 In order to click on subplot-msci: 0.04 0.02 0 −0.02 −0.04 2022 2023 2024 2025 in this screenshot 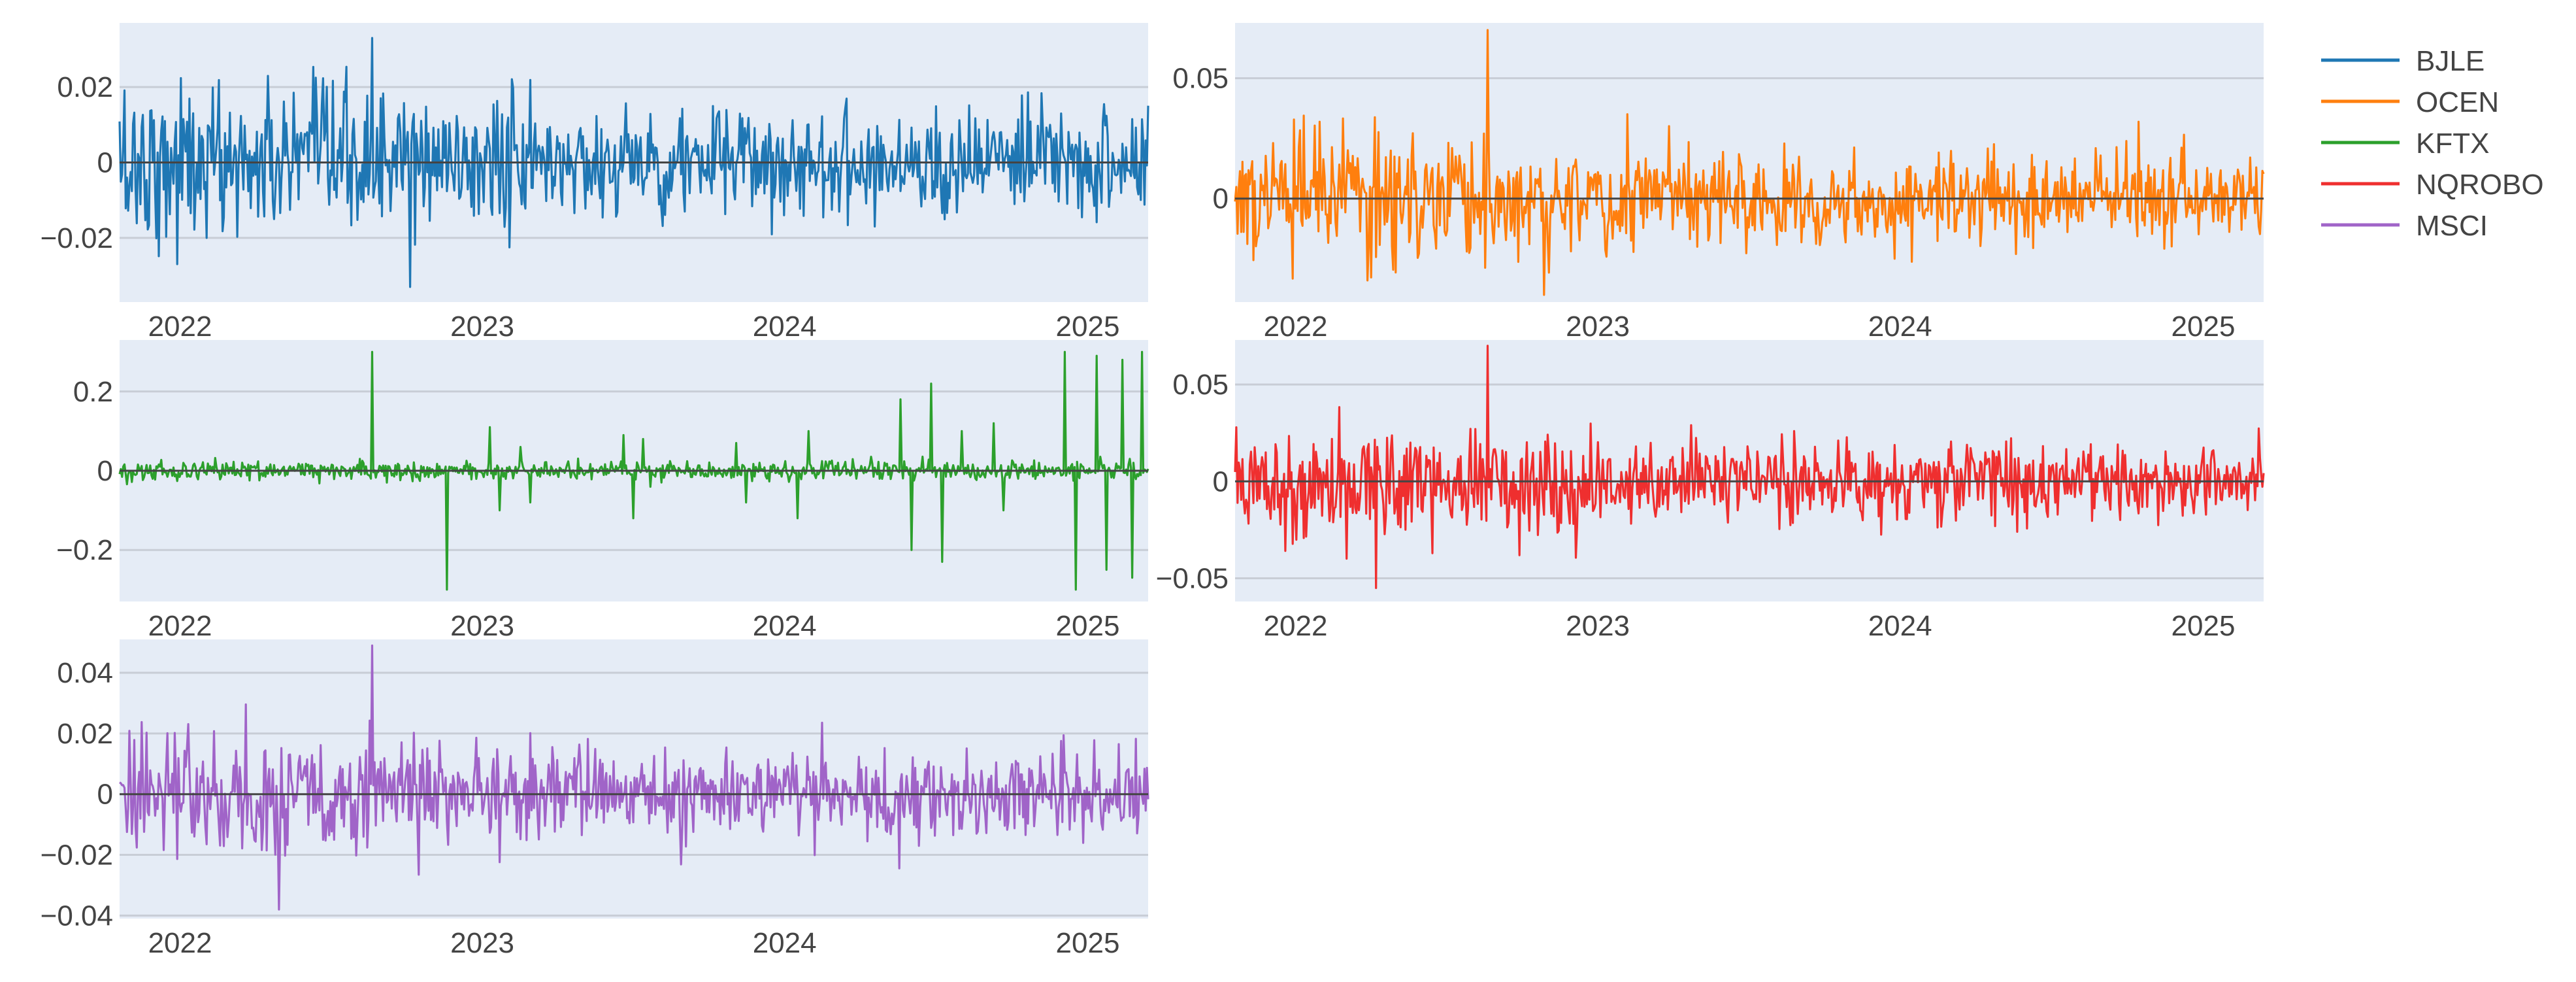, I will do `click(595, 799)`.